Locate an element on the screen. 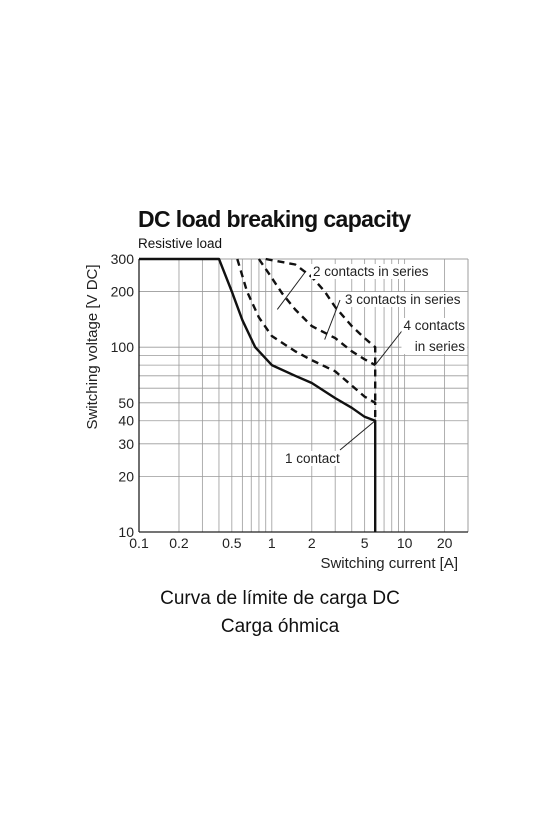 The width and height of the screenshot is (560, 840). series-line-4-contacts-in-series is located at coordinates (321, 330).